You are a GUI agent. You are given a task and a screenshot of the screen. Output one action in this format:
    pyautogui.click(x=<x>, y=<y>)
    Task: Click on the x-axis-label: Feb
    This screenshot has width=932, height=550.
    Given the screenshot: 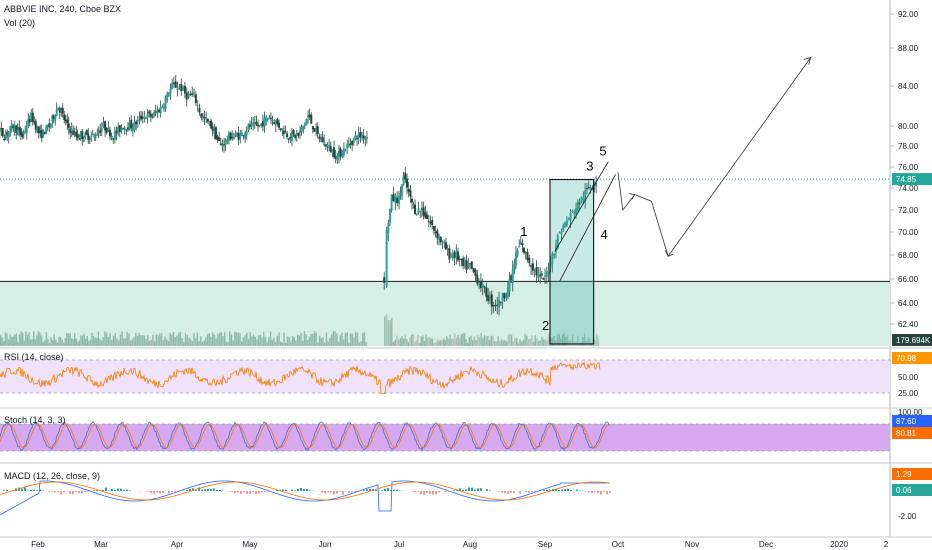 What is the action you would take?
    pyautogui.click(x=38, y=544)
    